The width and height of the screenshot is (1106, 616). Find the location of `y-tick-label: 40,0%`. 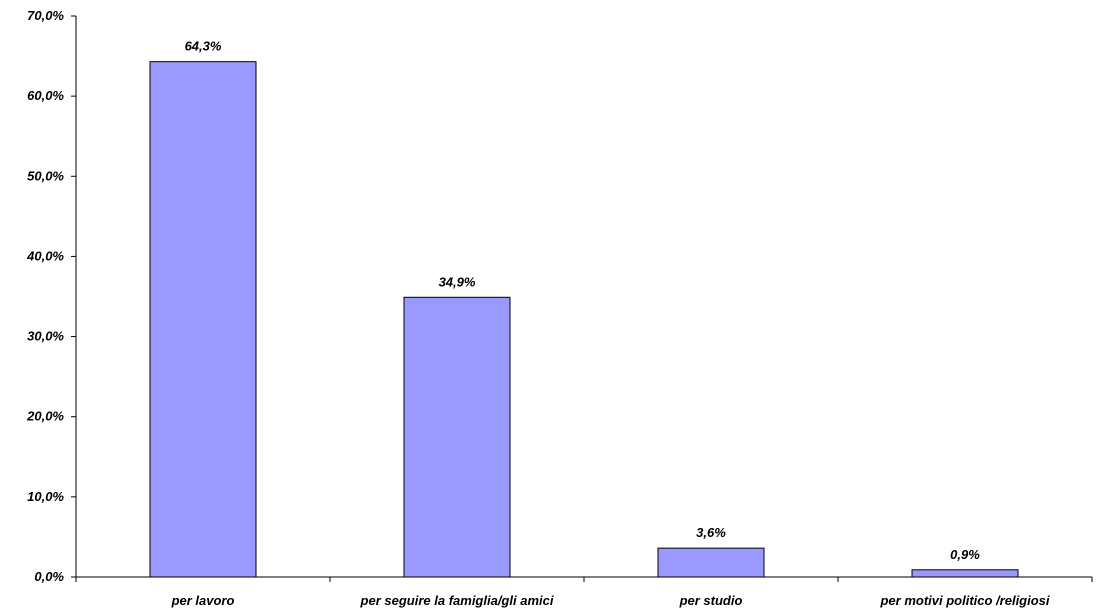

y-tick-label: 40,0% is located at coordinates (45, 255).